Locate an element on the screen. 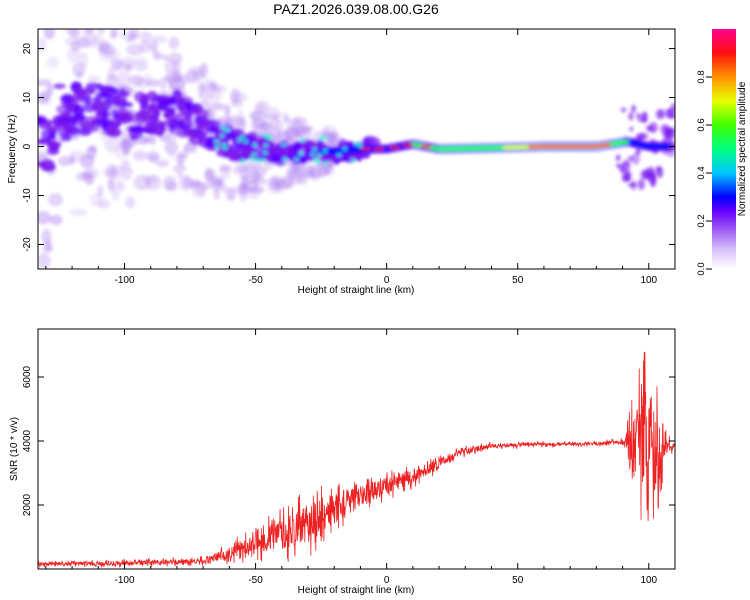  spectrogram-xtick-label: 100 is located at coordinates (648, 280).